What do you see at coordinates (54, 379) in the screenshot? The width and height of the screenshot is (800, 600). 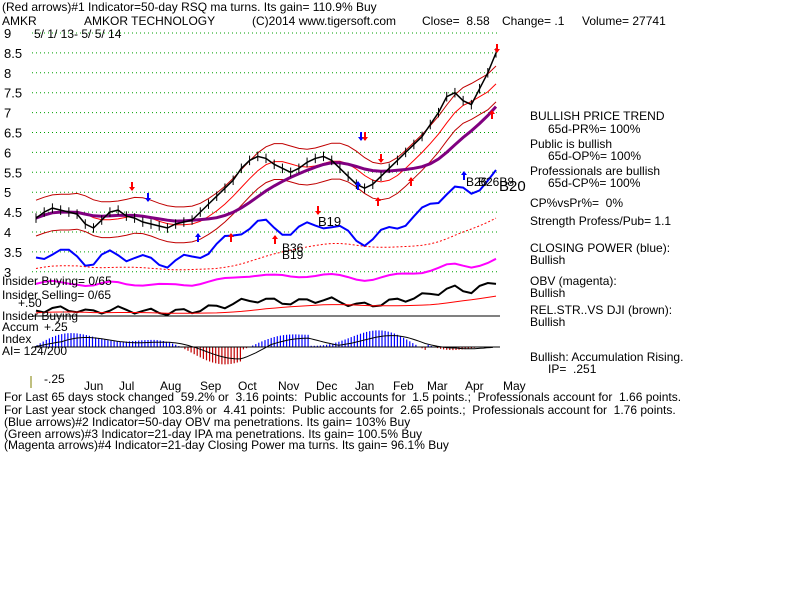 I see `accum-minus25: -.25` at bounding box center [54, 379].